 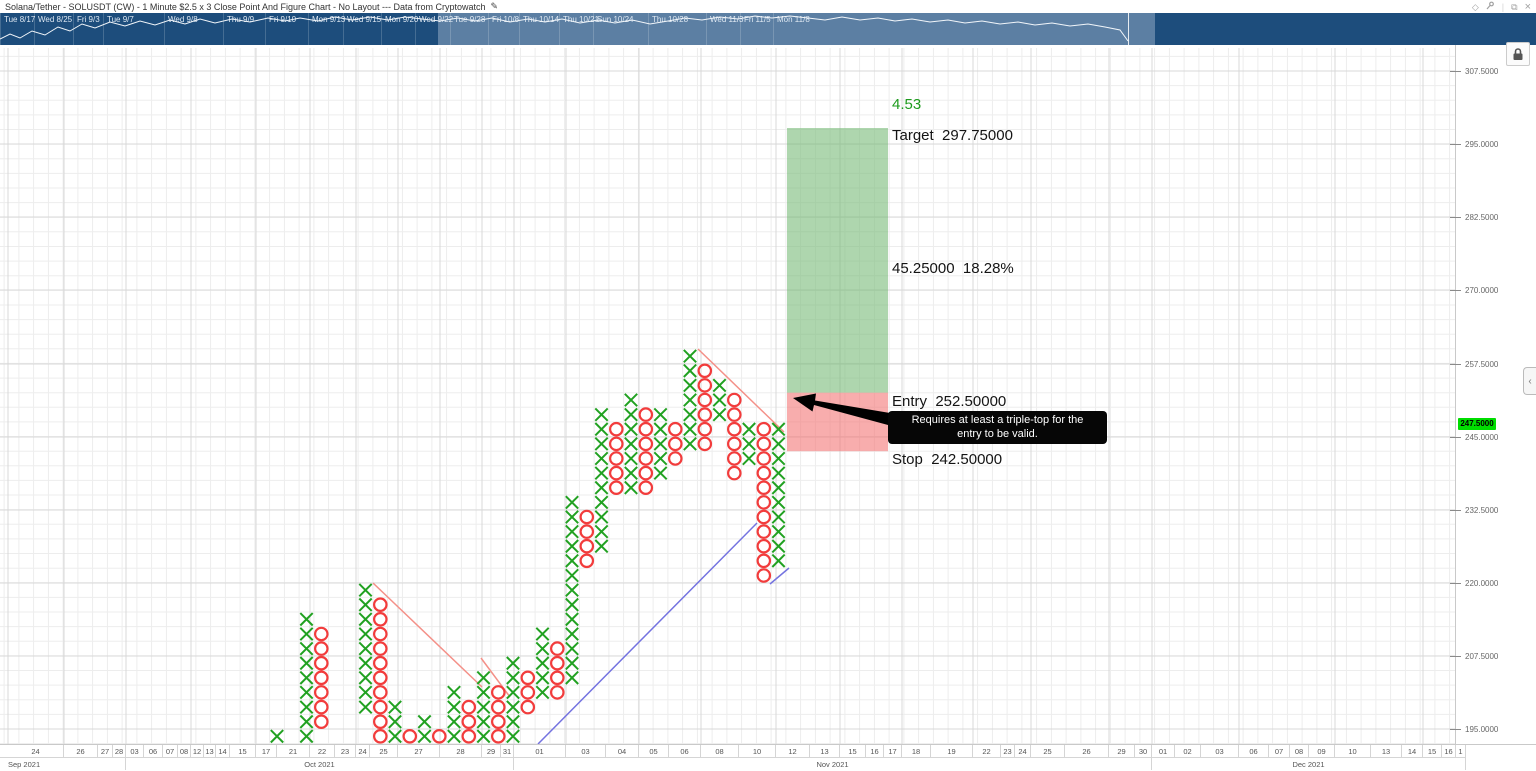 I want to click on close-window-icon: ×, so click(x=1527, y=6).